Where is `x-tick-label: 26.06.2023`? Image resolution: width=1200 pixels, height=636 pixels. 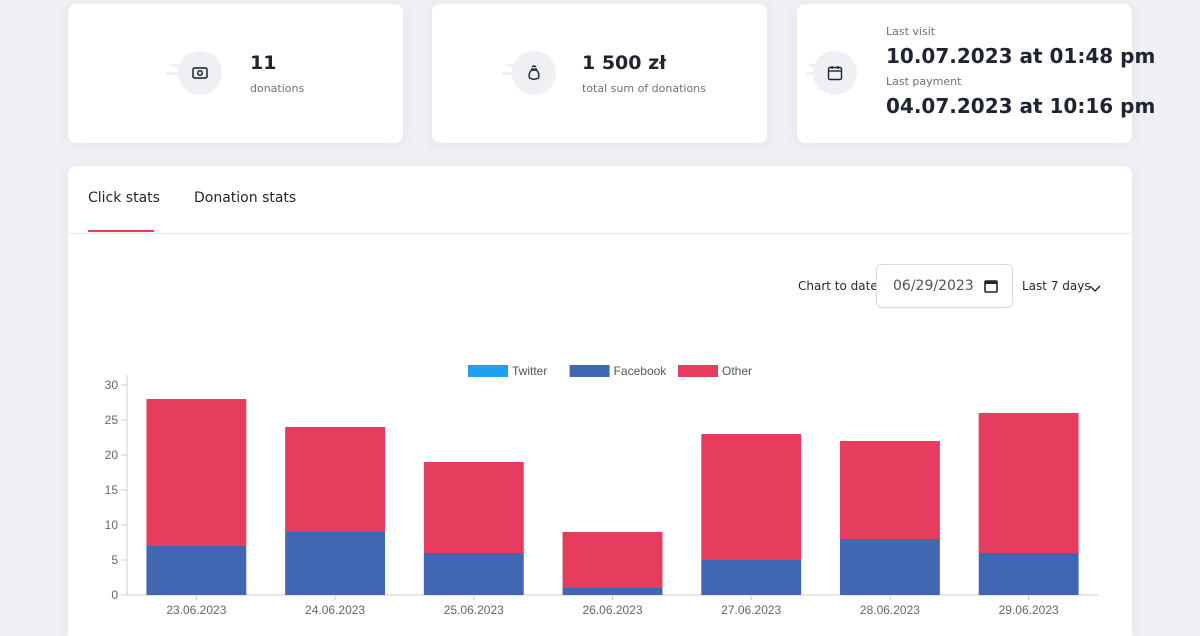 x-tick-label: 26.06.2023 is located at coordinates (612, 610).